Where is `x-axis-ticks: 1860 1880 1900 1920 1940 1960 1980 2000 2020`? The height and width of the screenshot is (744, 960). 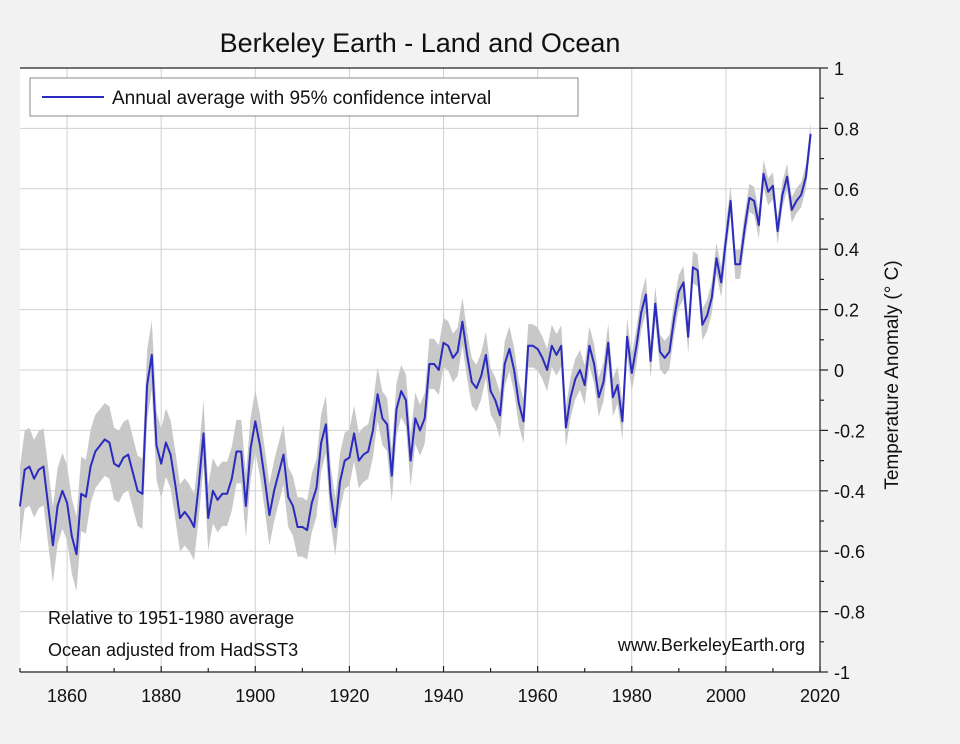 x-axis-ticks: 1860 1880 1900 1920 1940 1960 1980 2000 2020 is located at coordinates (429, 686).